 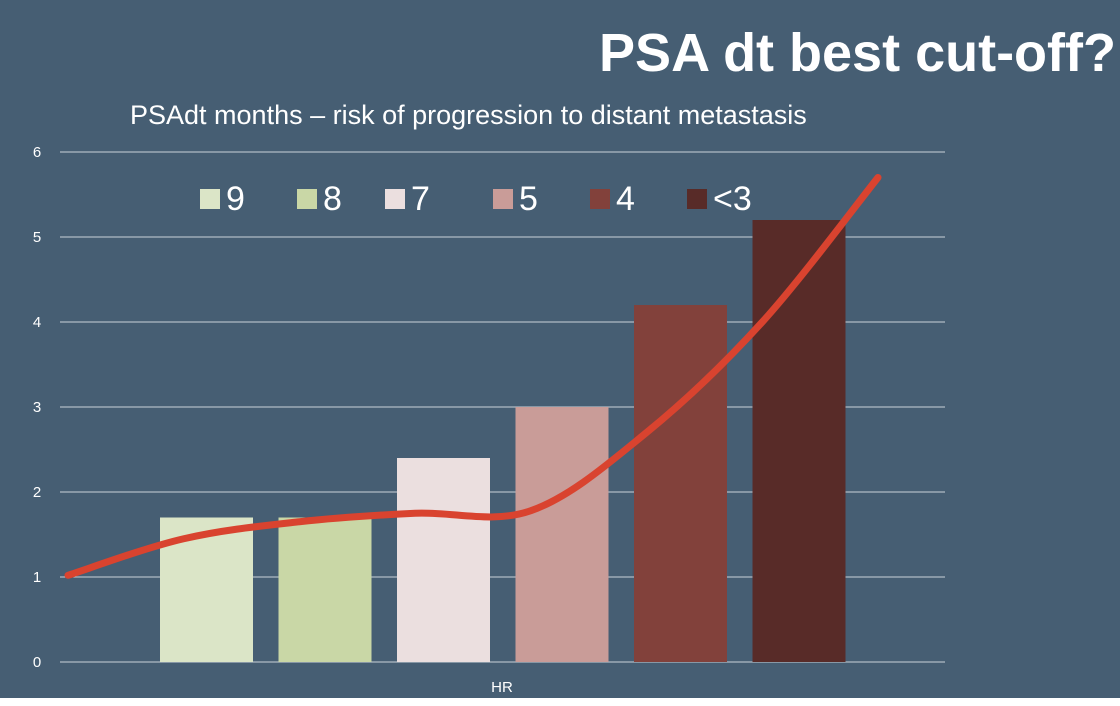 I want to click on y-tick-label: 4, so click(x=37, y=322).